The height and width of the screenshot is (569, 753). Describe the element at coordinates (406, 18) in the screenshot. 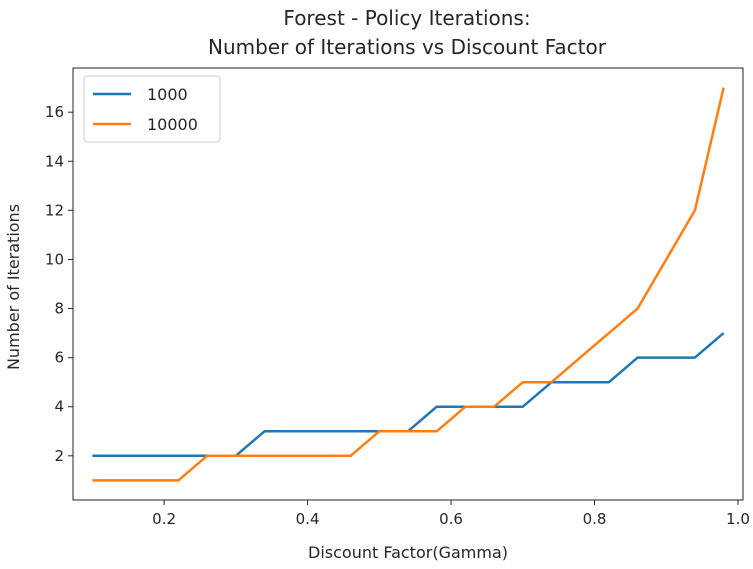

I see `chart-title-line-1: Forest - Policy Iterations:` at that location.